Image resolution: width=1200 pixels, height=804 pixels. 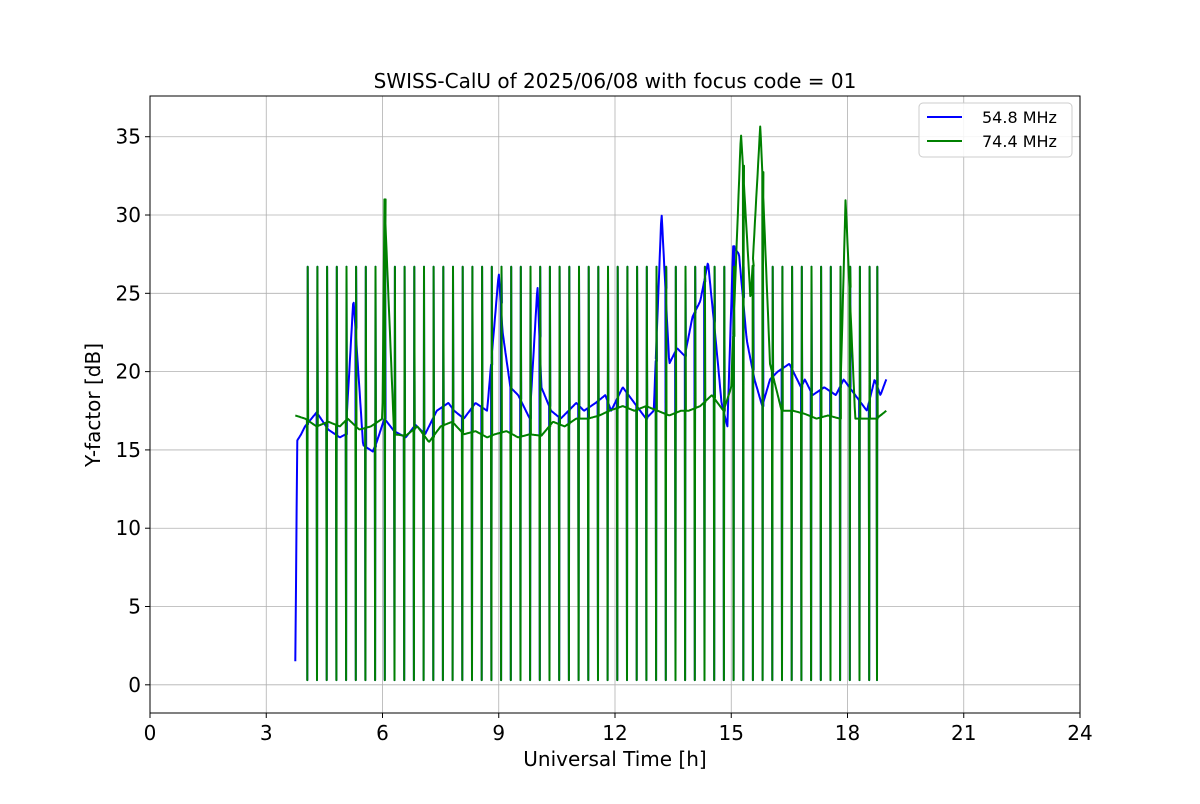 What do you see at coordinates (995, 130) in the screenshot?
I see `legend: 54.8 MHz 74.4 MHz` at bounding box center [995, 130].